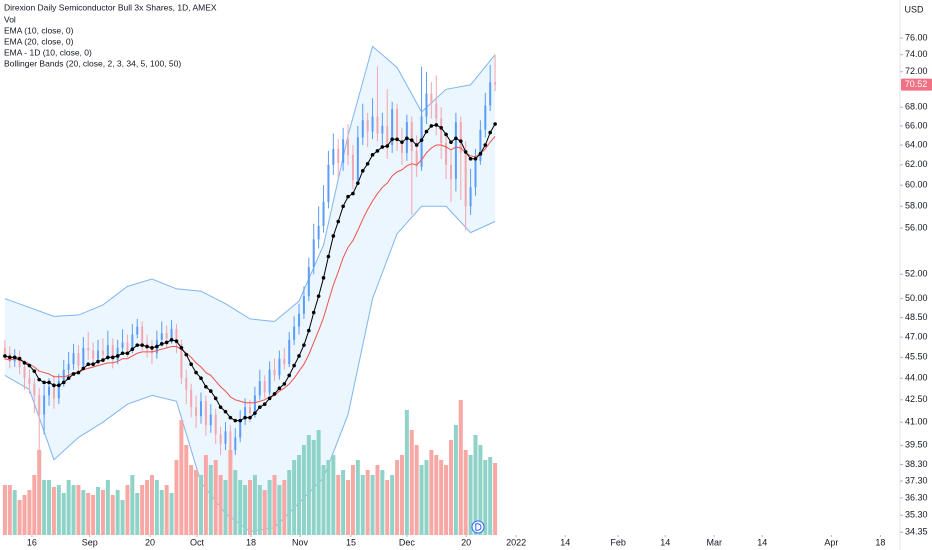  What do you see at coordinates (48, 52) in the screenshot?
I see `legend-entry: EMA - 1D (10, close, 0)` at bounding box center [48, 52].